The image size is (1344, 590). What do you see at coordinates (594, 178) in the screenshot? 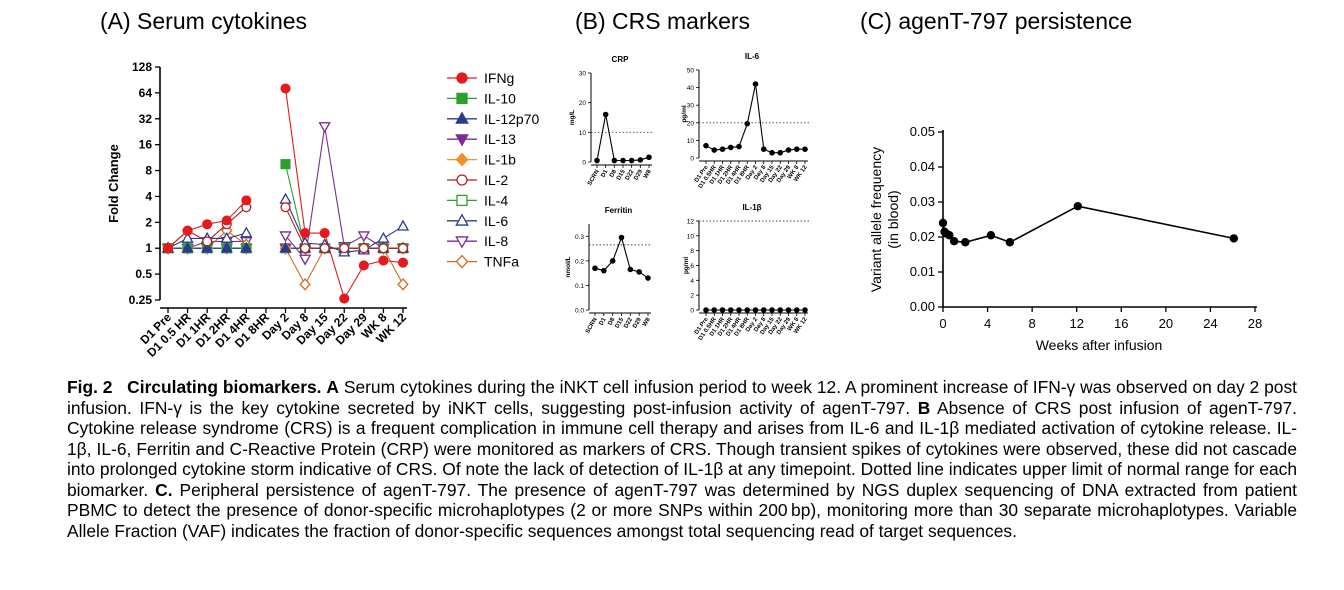
I see `b-crp-x-tick-label: SCRN` at bounding box center [594, 178].